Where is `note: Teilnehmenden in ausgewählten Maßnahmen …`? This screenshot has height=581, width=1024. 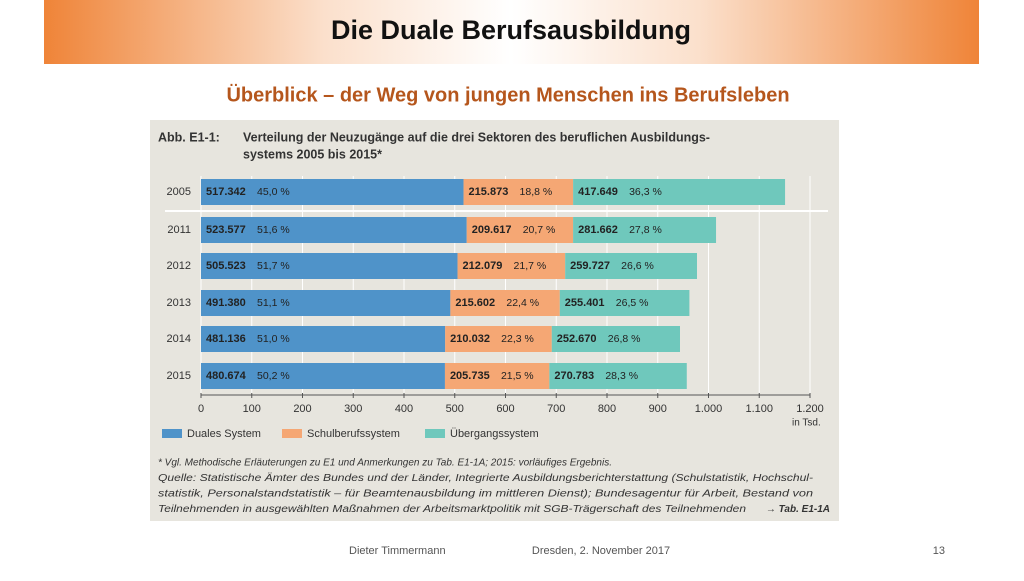 note: Teilnehmenden in ausgewählten Maßnahmen … is located at coordinates (452, 509).